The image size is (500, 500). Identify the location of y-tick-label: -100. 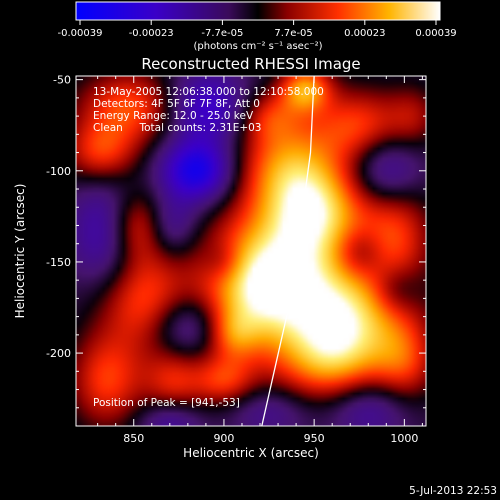
(58, 171).